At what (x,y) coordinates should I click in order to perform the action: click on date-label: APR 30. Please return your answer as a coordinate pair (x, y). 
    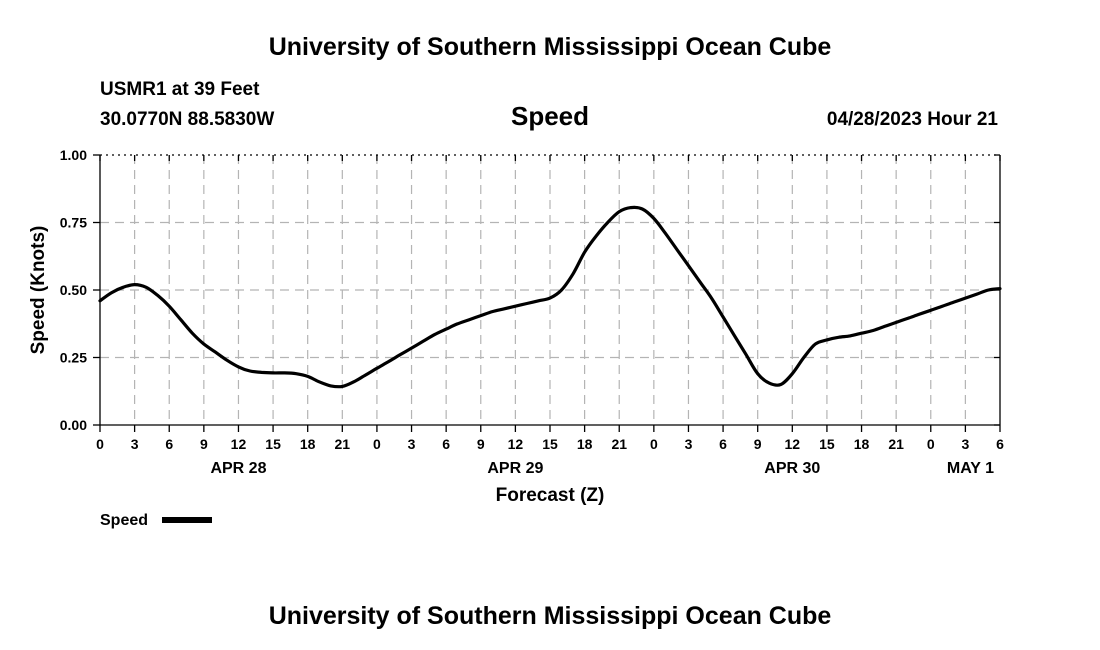
    Looking at the image, I should click on (792, 468).